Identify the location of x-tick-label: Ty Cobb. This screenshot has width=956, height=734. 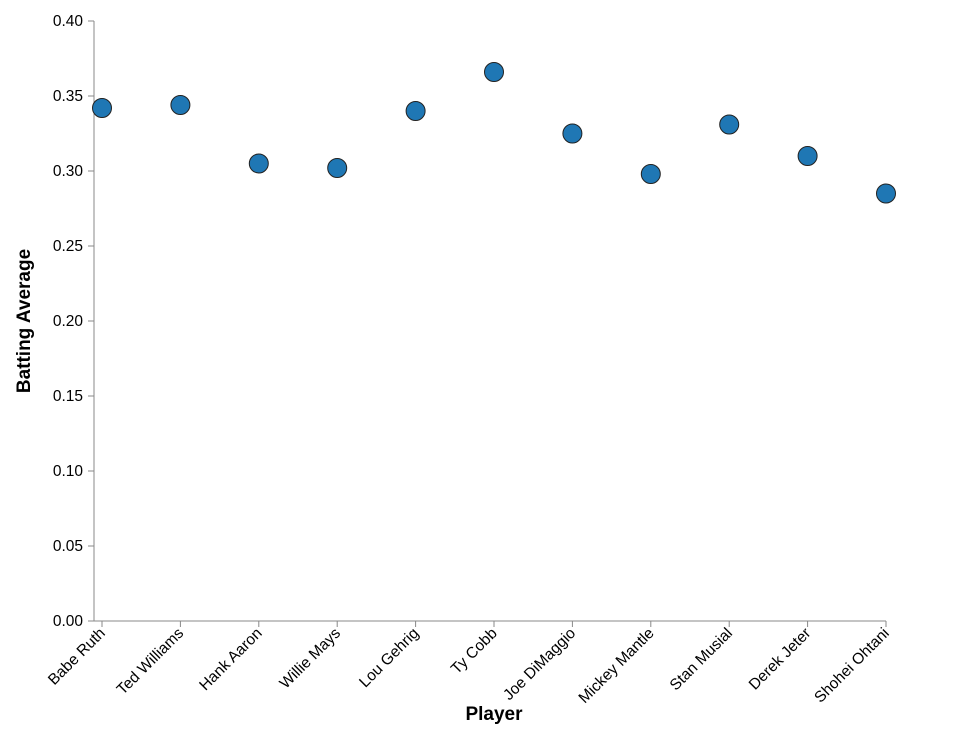
(474, 651).